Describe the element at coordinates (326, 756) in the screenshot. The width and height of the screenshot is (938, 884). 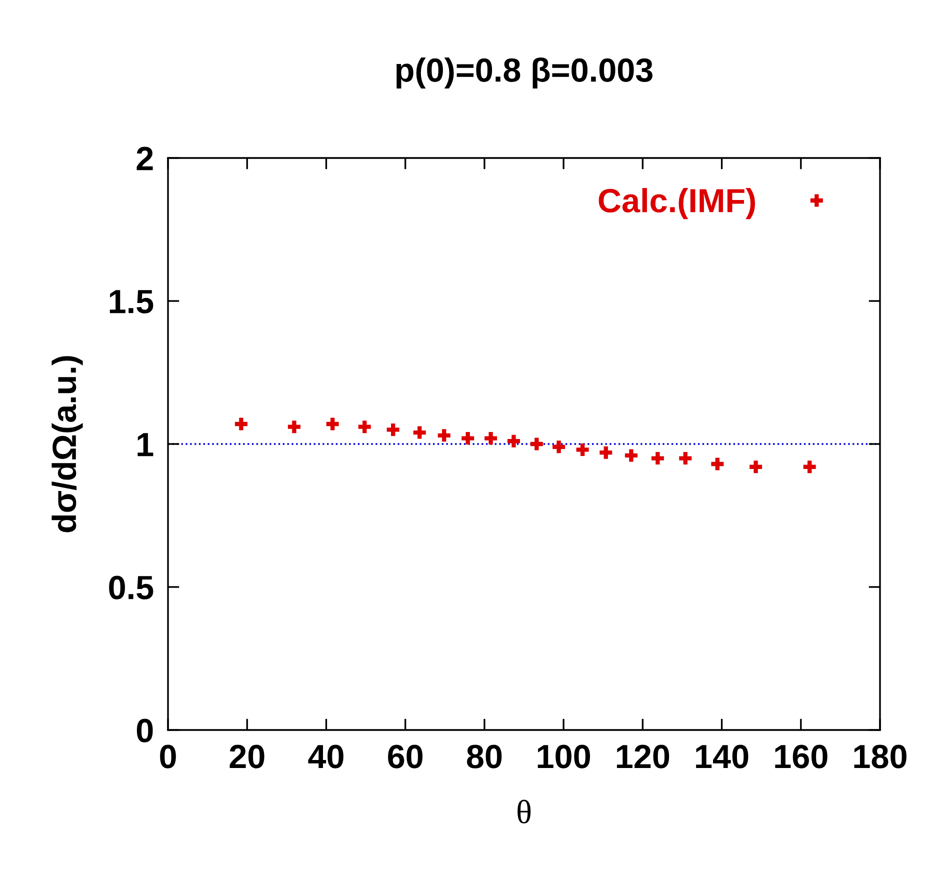
I see `x-tick-label: 40` at that location.